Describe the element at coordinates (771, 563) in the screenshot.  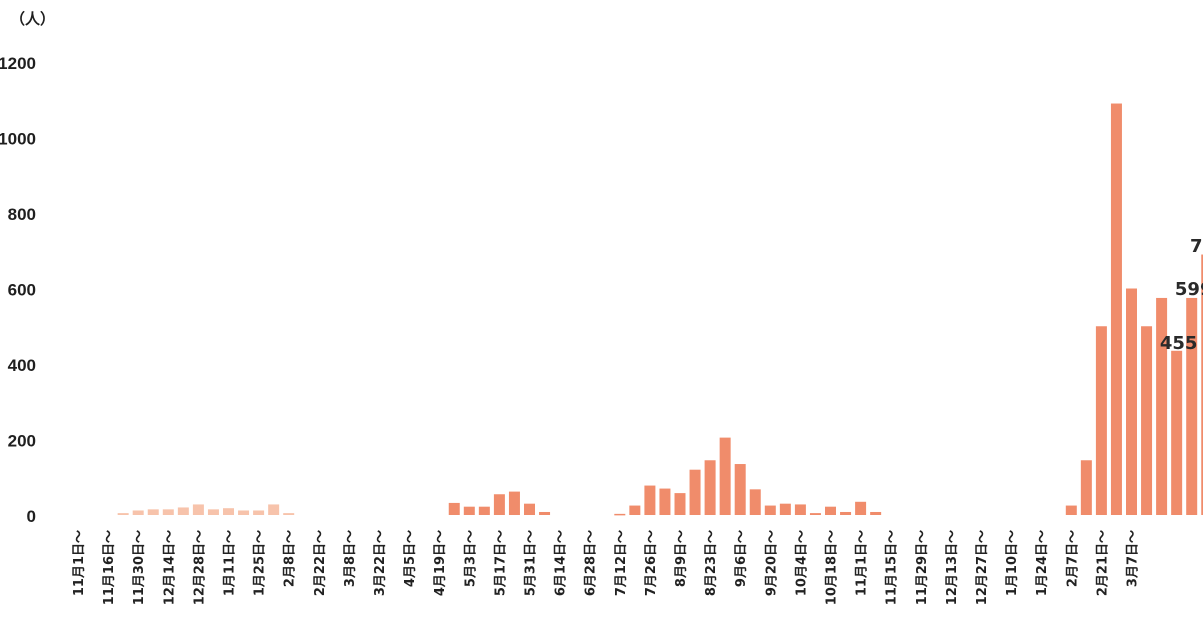
I see `x-tick-label: 9月20日～` at that location.